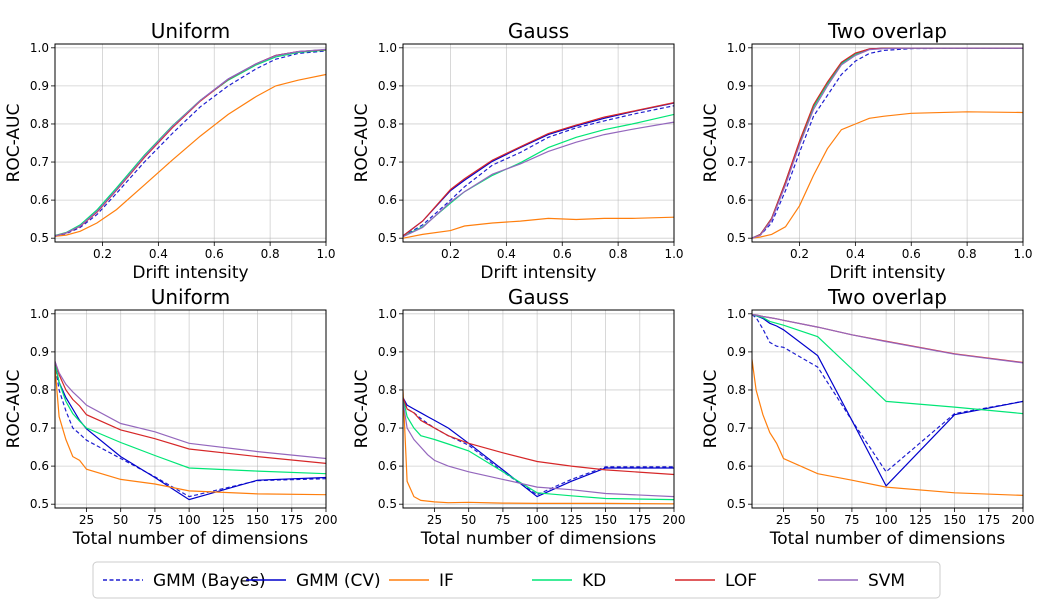 This screenshot has width=1043, height=610. What do you see at coordinates (421, 581) in the screenshot?
I see `legend-entry-if: IF` at bounding box center [421, 581].